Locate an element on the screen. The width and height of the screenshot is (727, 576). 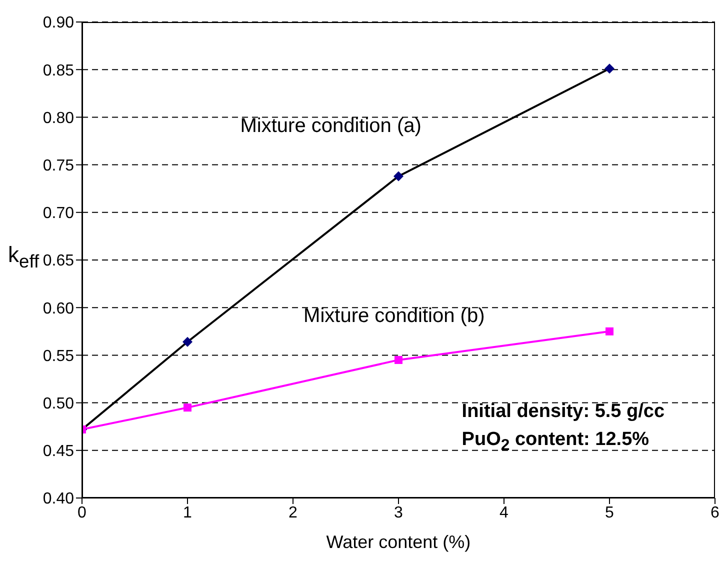
y-tick-label: 0.90 is located at coordinates (58, 23).